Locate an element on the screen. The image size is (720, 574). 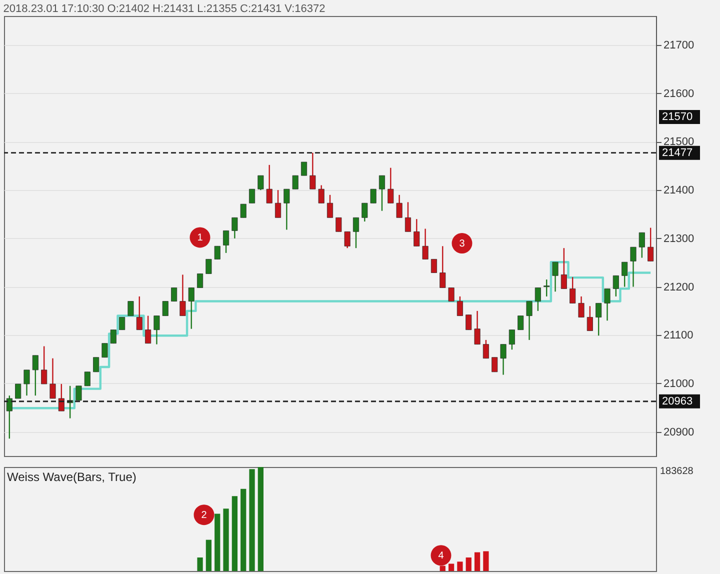
annotation: 1 is located at coordinates (200, 238).